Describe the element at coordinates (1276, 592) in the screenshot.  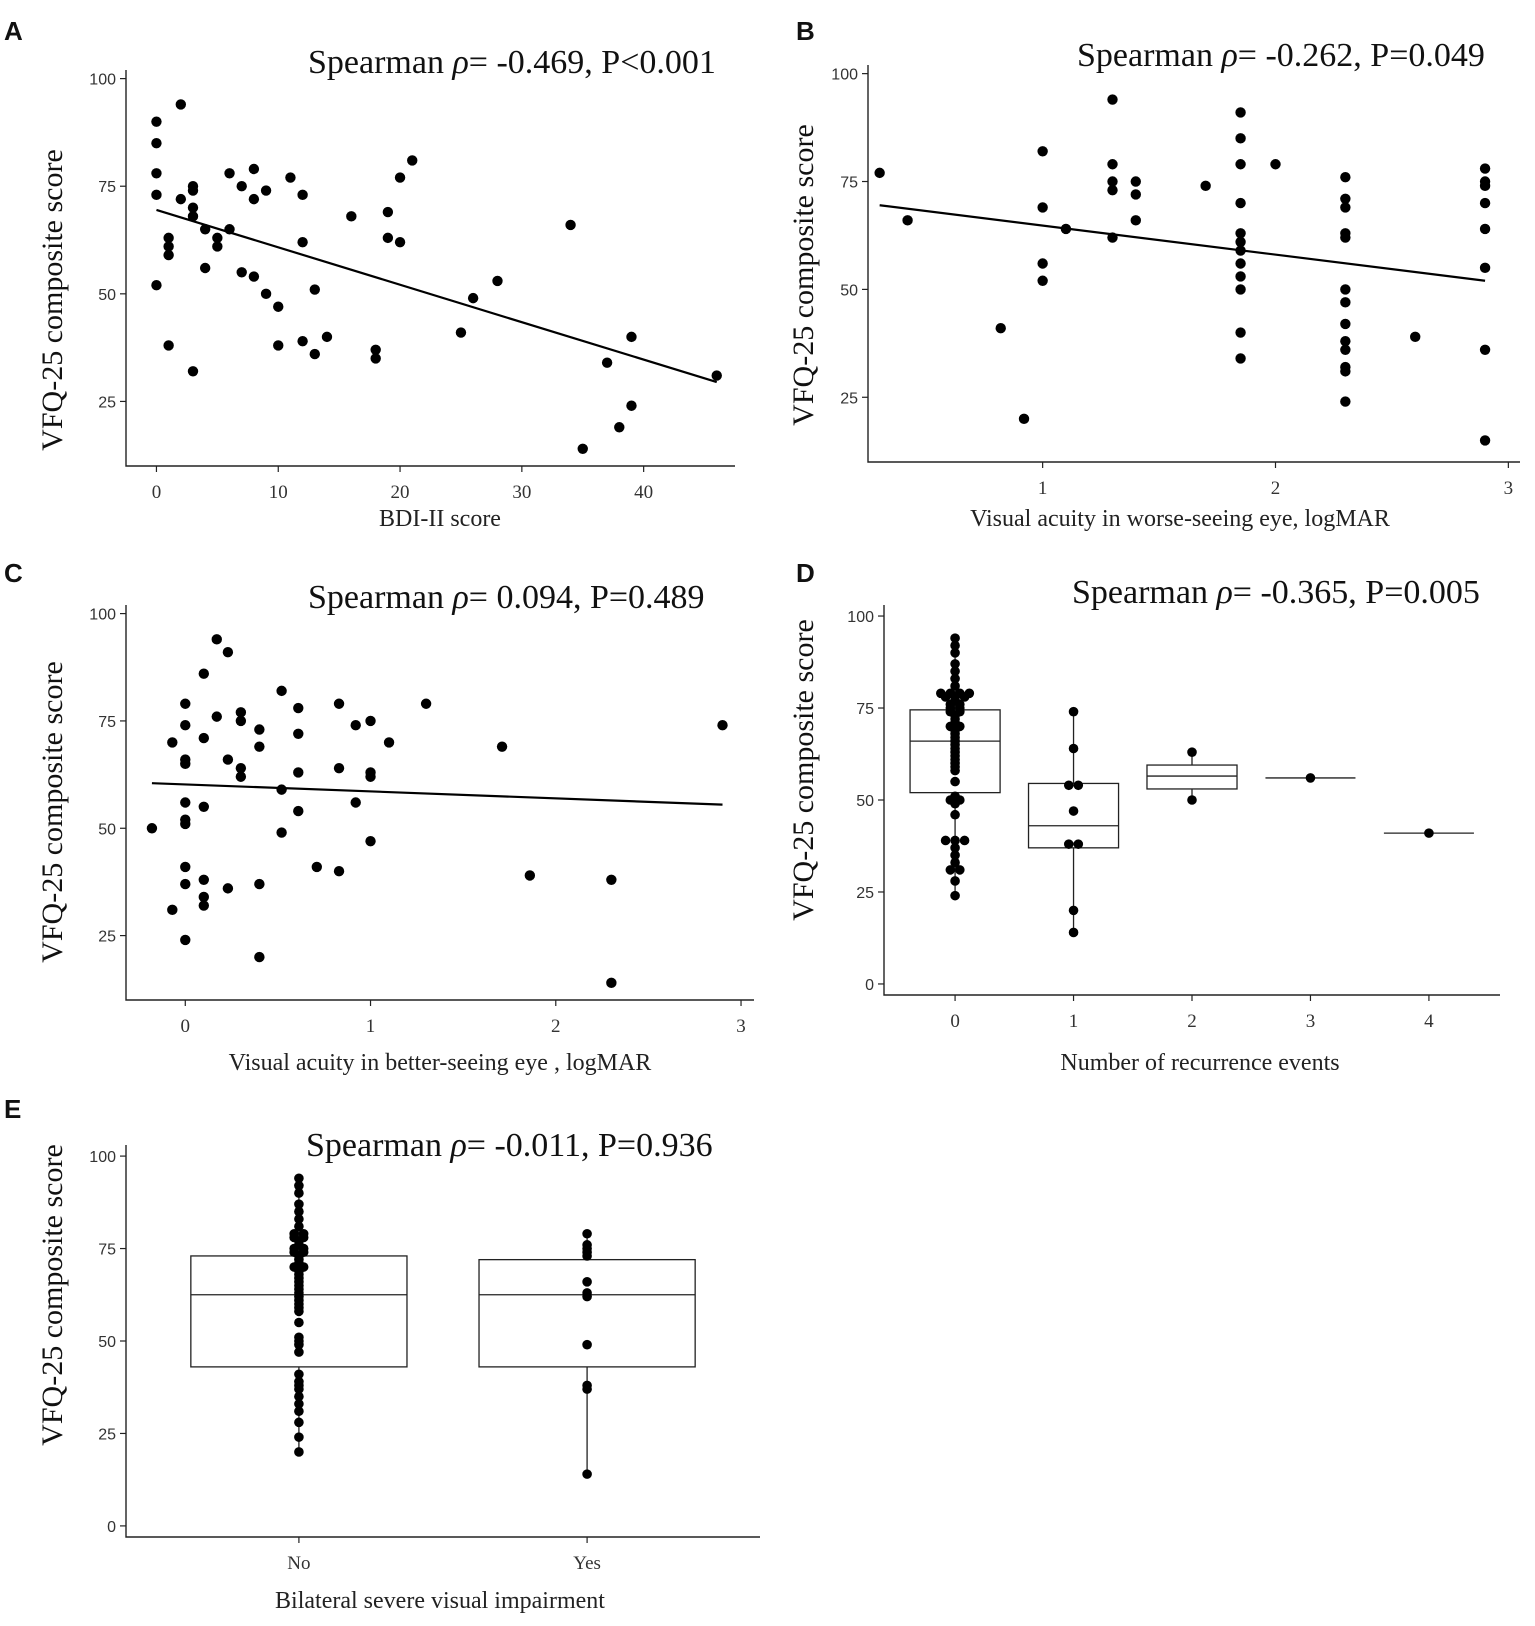
I see `stat-annotation-d: Spearman ρ= -0.365, P=0.005` at that location.